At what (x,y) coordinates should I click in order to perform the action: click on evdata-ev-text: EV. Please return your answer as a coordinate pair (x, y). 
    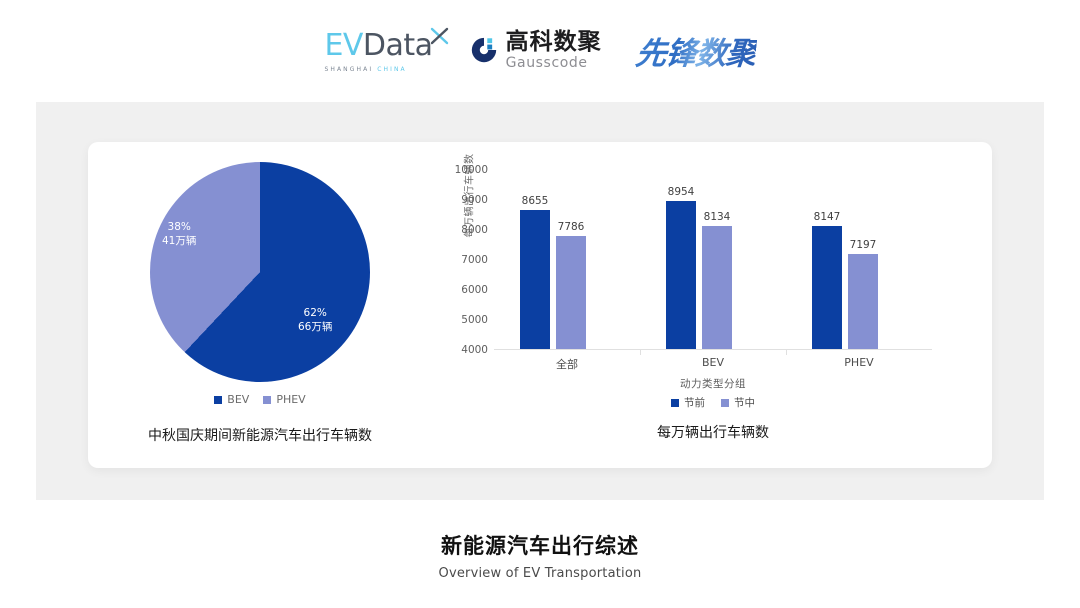
    Looking at the image, I should click on (343, 45).